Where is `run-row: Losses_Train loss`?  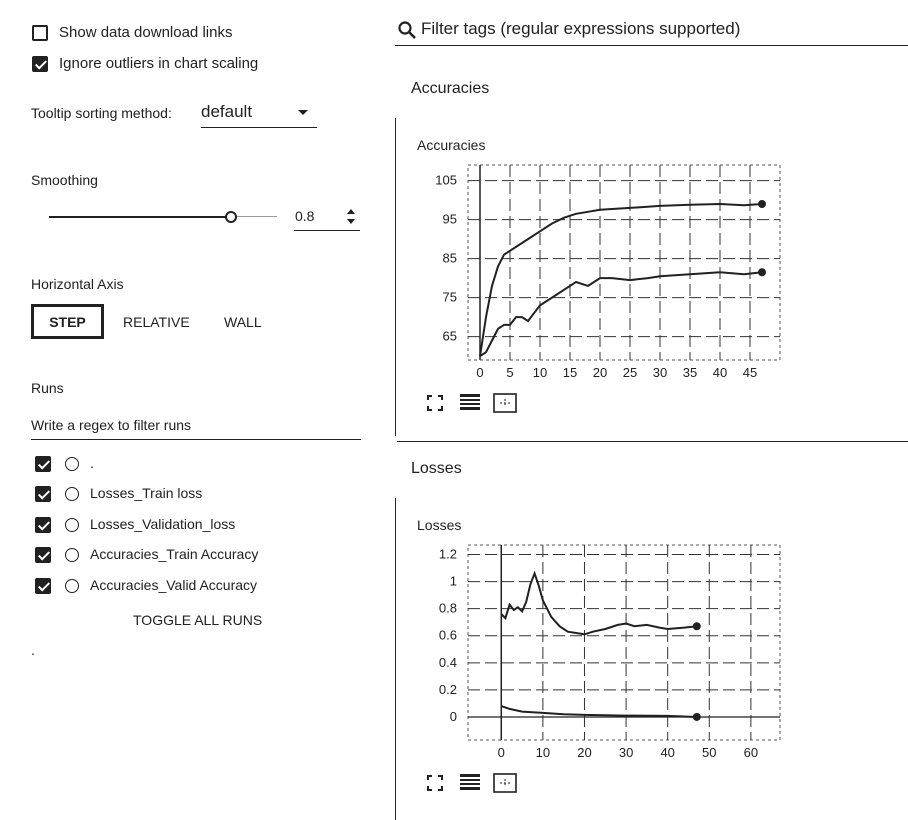
run-row: Losses_Train loss is located at coordinates (200, 495).